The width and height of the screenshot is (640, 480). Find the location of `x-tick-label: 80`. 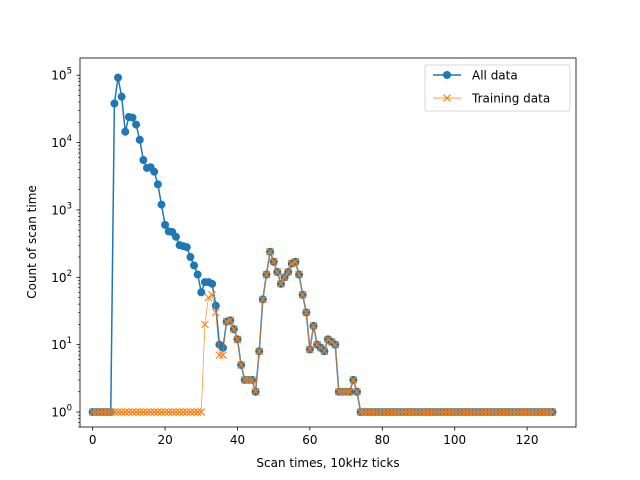

x-tick-label: 80 is located at coordinates (382, 440).